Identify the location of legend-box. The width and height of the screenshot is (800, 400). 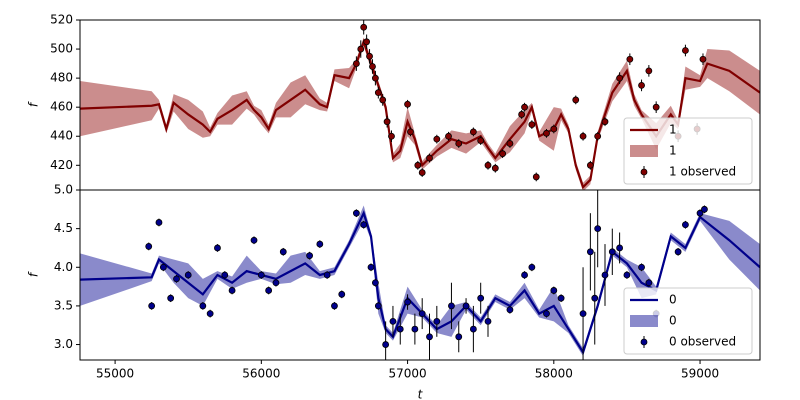
(688, 151).